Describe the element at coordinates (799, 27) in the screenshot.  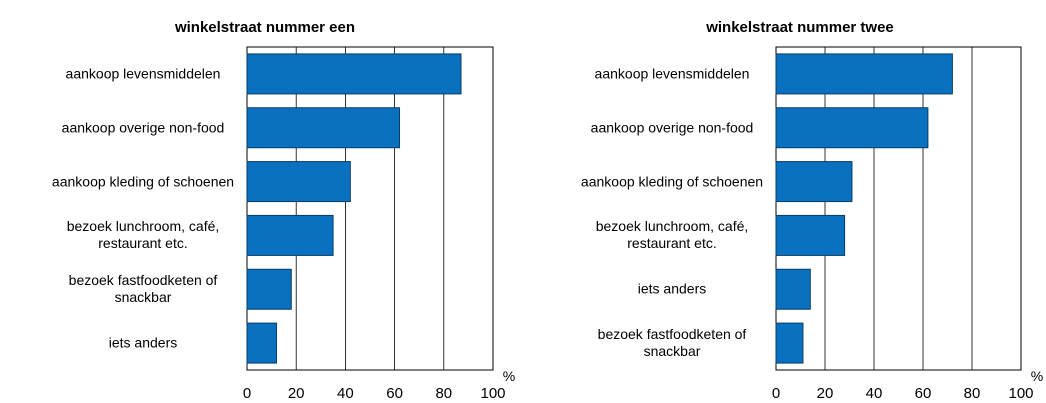
I see `chart-title: winkelstraat nummer twee` at that location.